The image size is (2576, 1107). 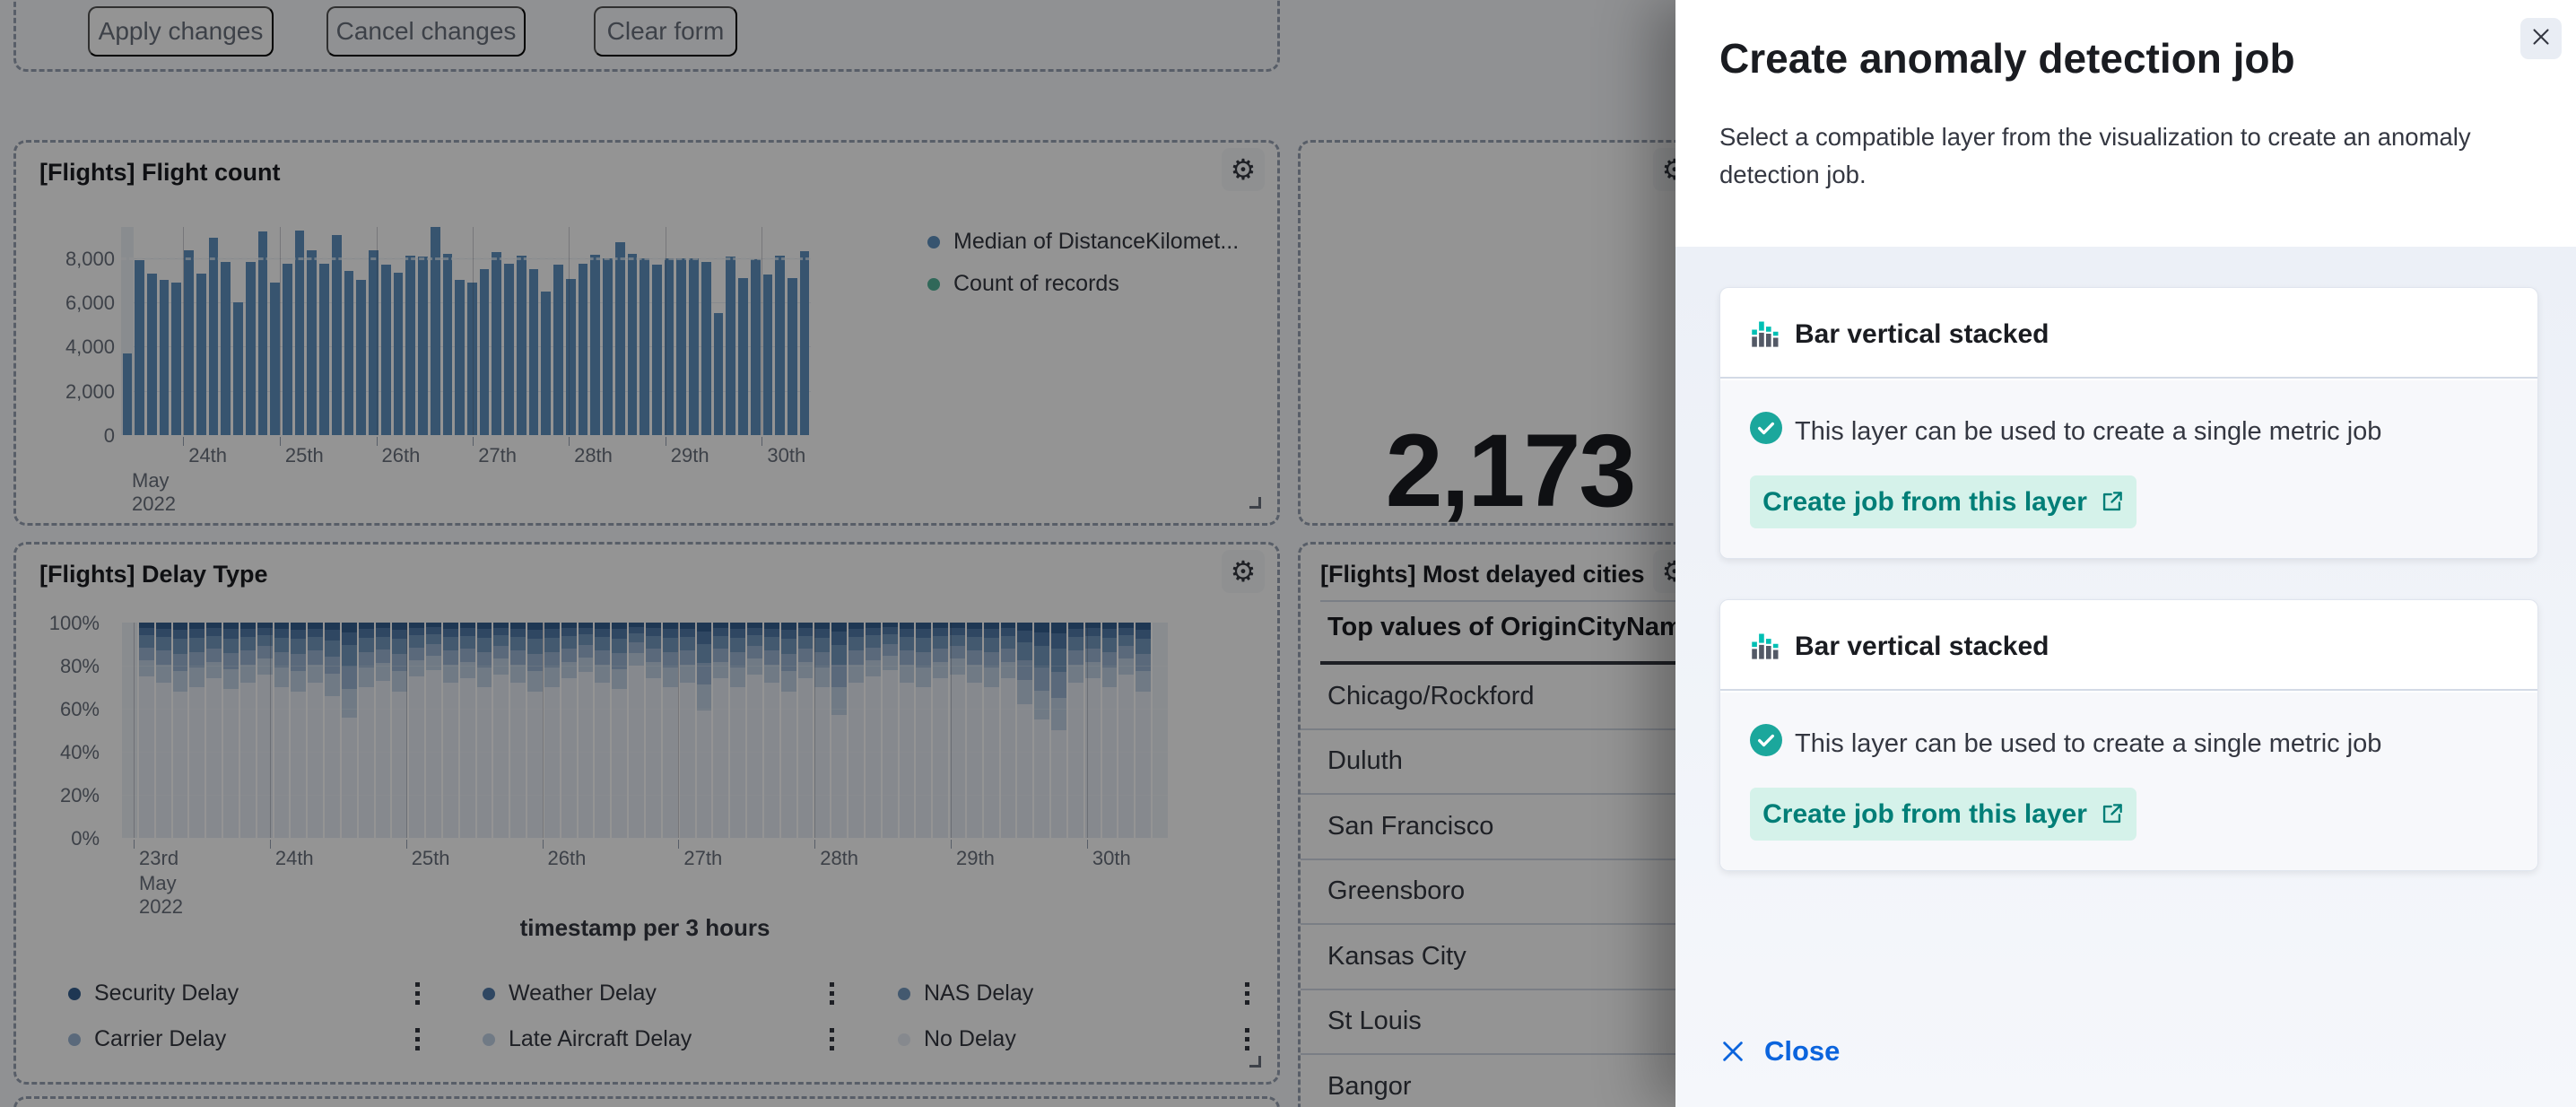 I want to click on table-row: St Louis, so click(x=1510, y=1022).